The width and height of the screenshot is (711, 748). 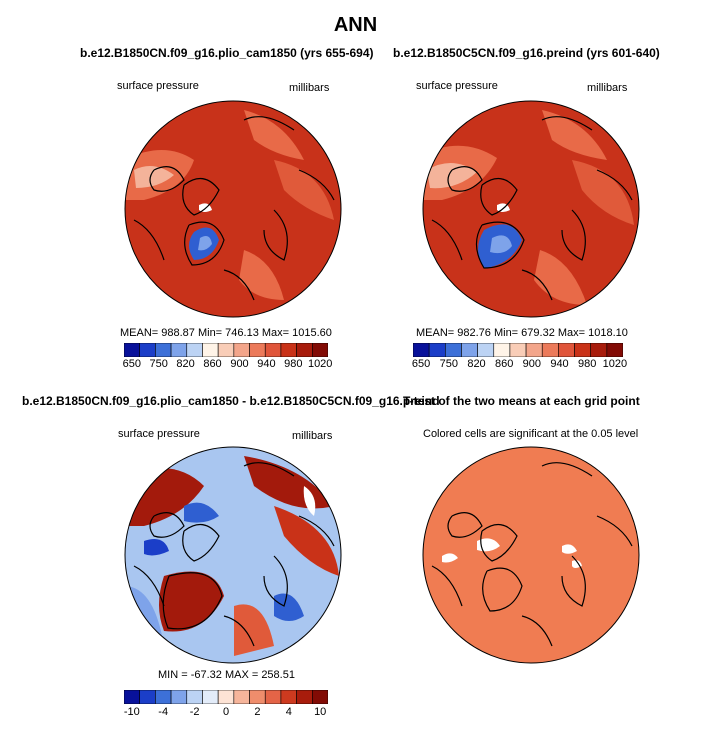 I want to click on units-label-top-left: millibars, so click(x=309, y=88).